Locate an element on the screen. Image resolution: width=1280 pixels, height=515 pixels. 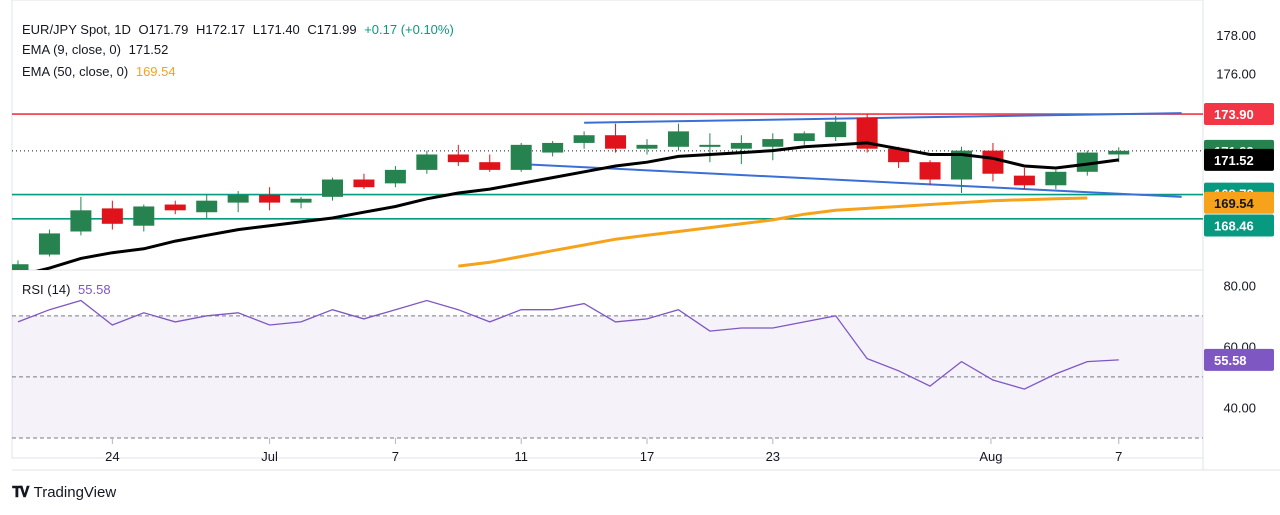
ema9-value: 171.52 is located at coordinates (148, 49).